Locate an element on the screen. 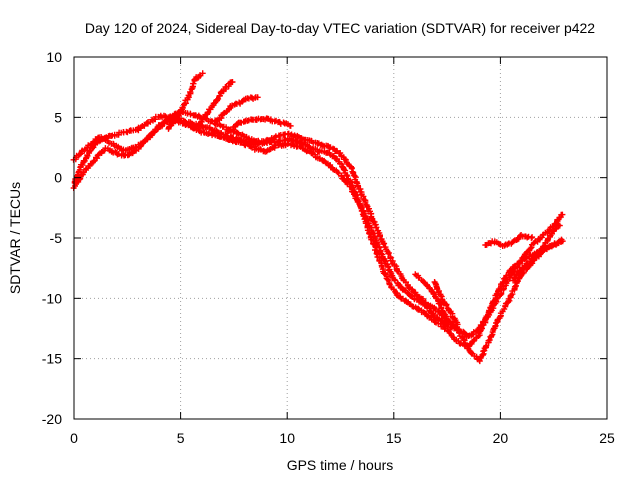 This screenshot has width=640, height=480. y-axis-label: SDTVAR / TECUs is located at coordinates (15, 238).